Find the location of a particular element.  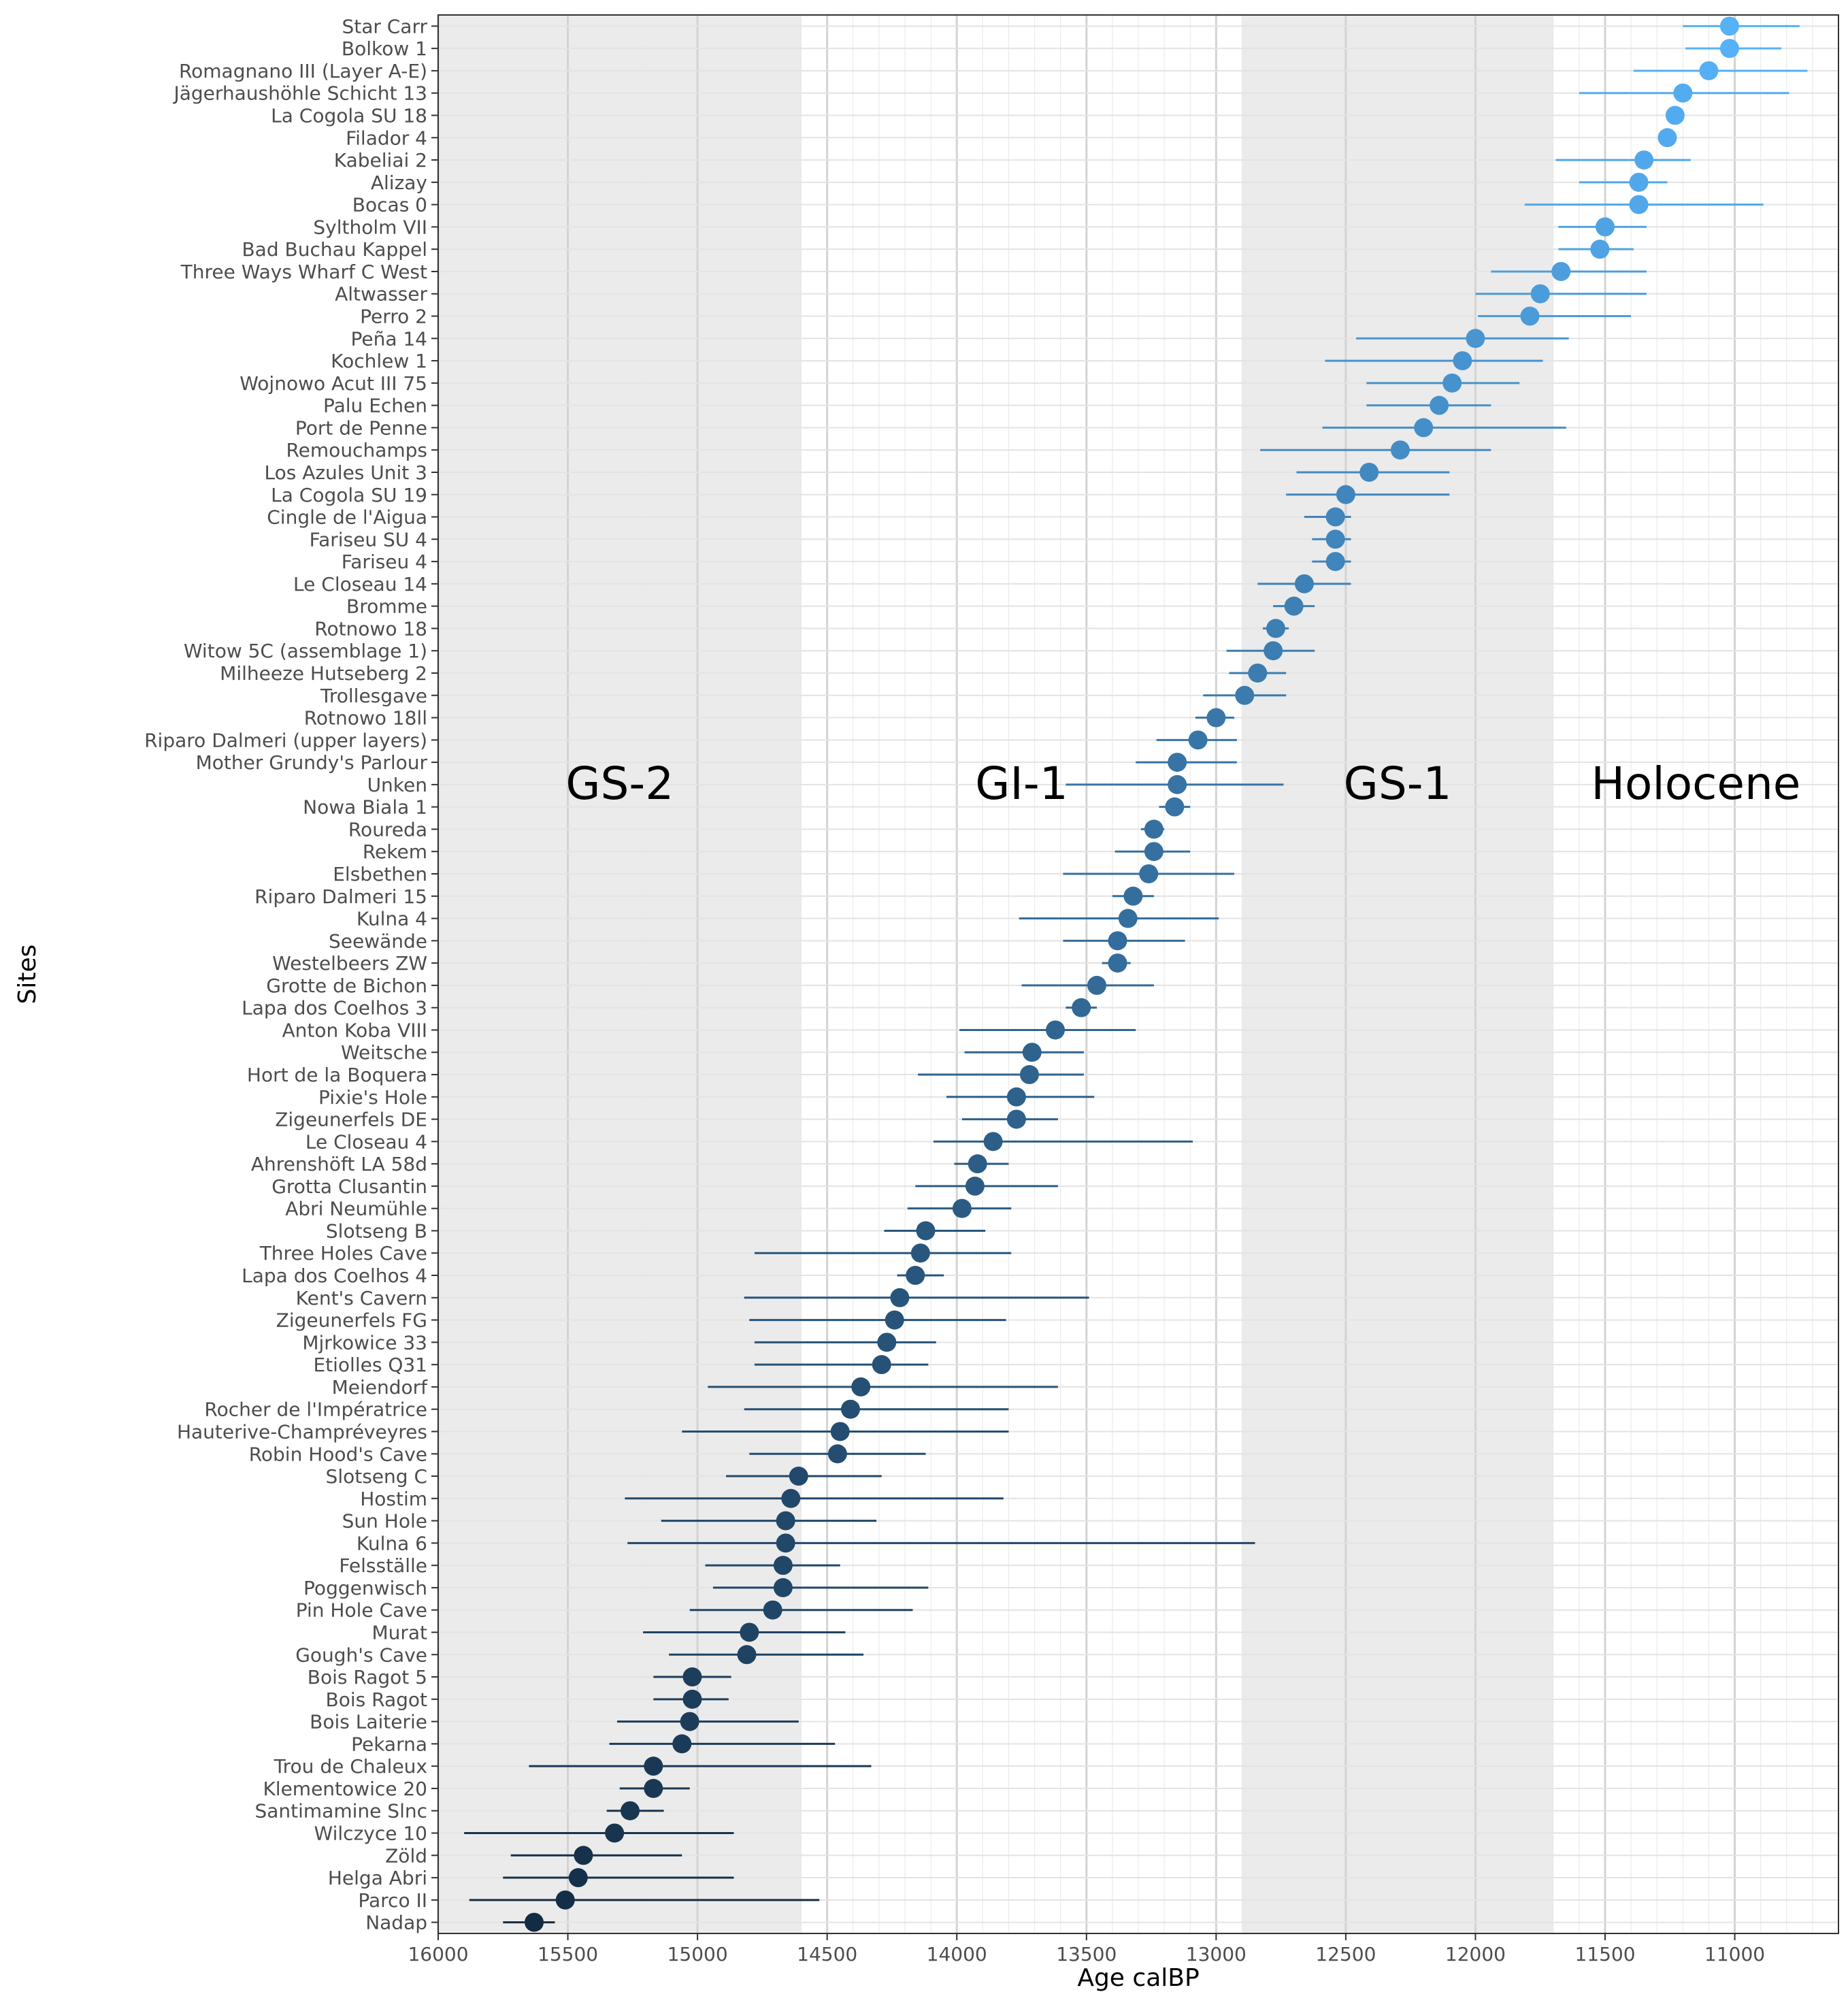

y-tick-label: Sun Hole is located at coordinates (385, 1521).